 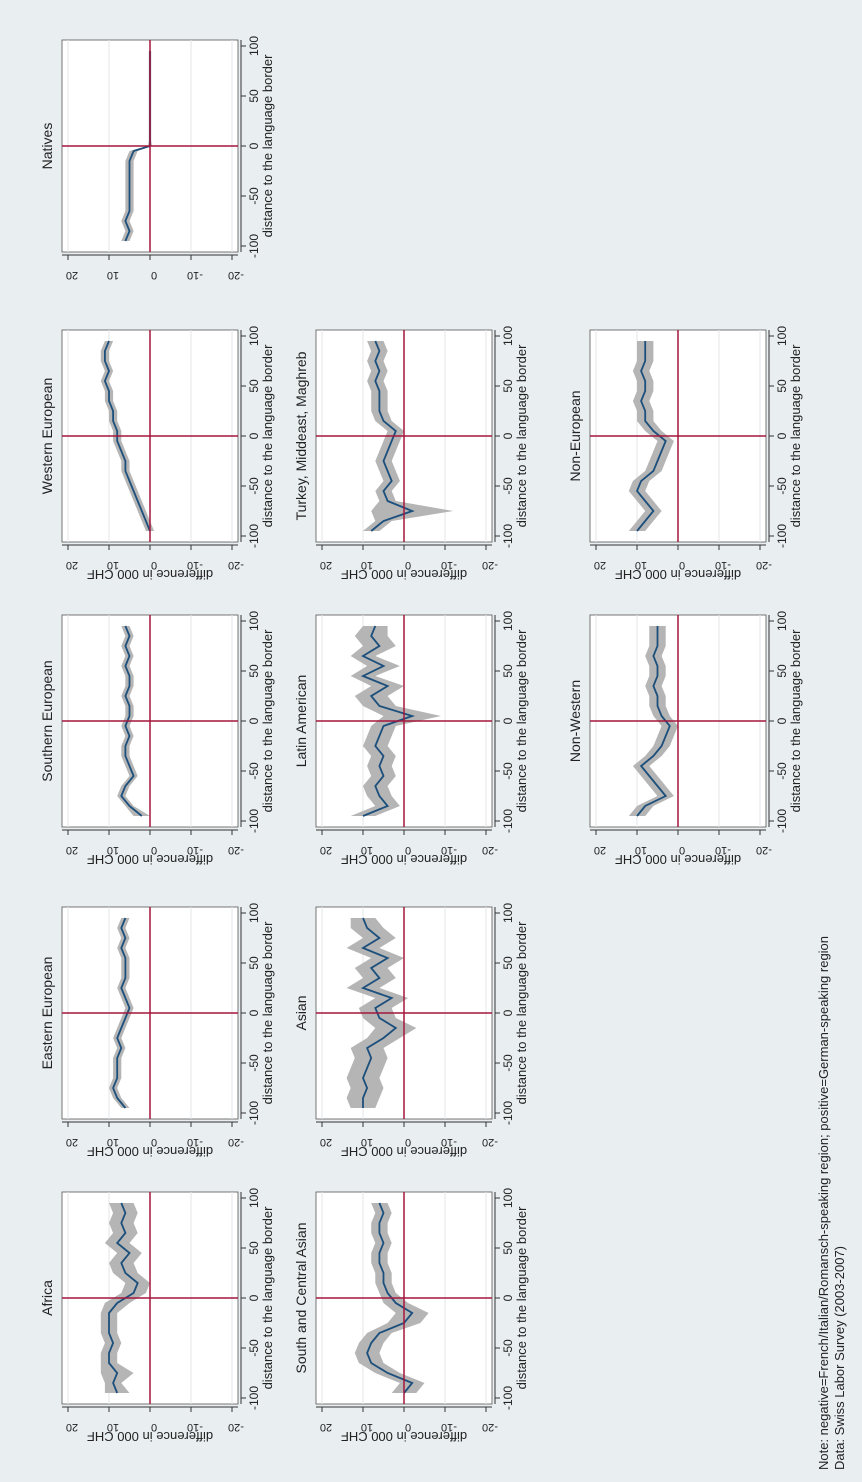 What do you see at coordinates (47, 146) in the screenshot?
I see `panel-title: Natives` at bounding box center [47, 146].